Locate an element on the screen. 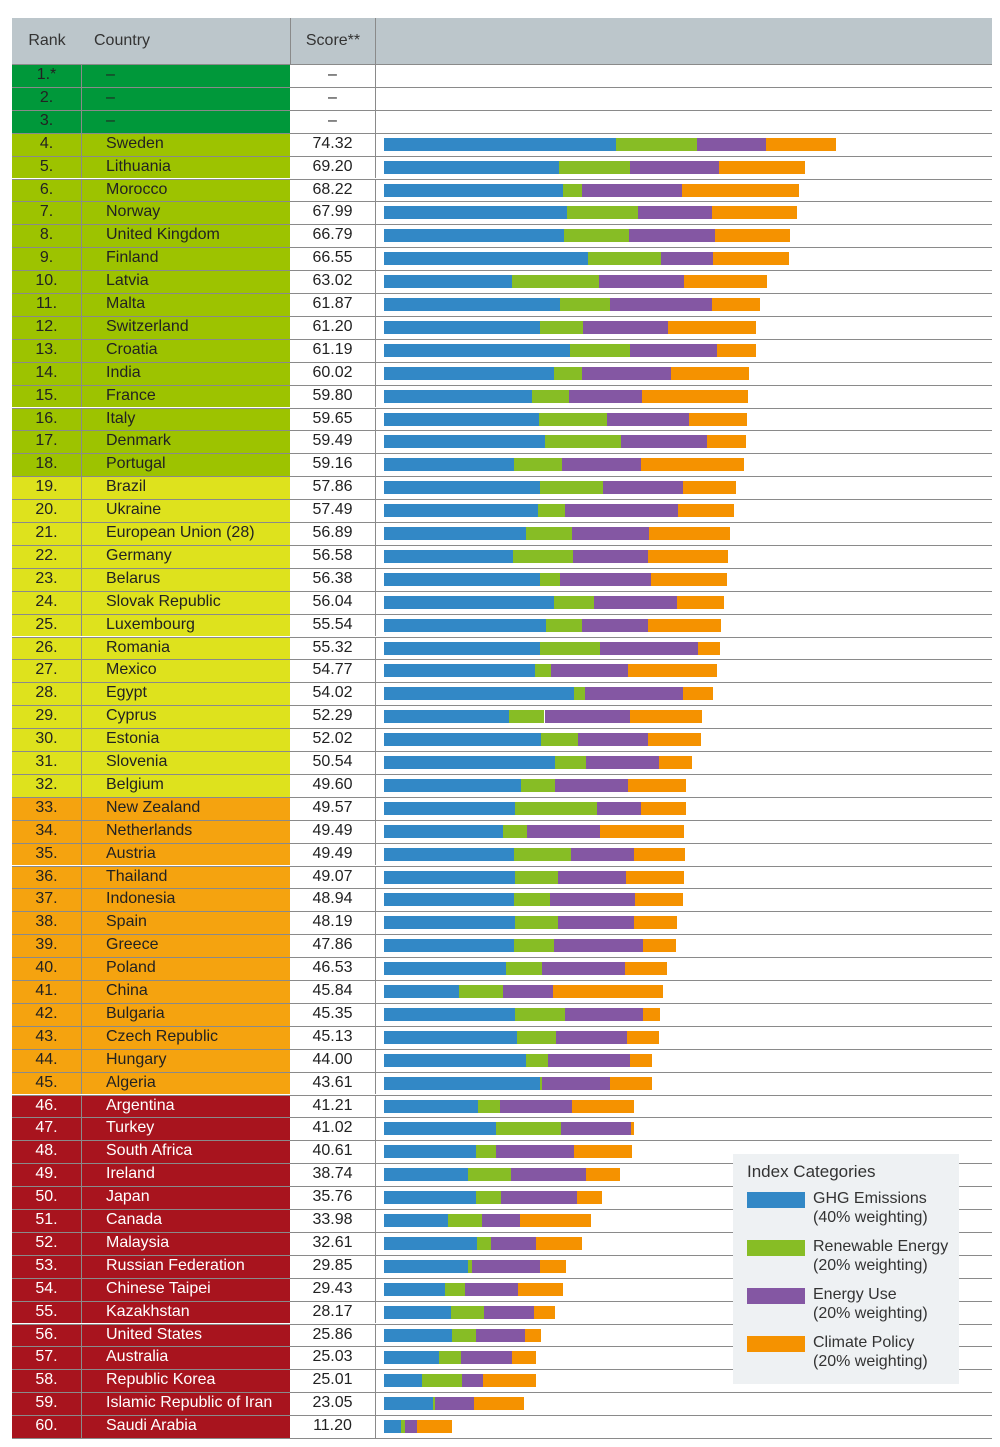  score-cell: 23.05 is located at coordinates (333, 1404).